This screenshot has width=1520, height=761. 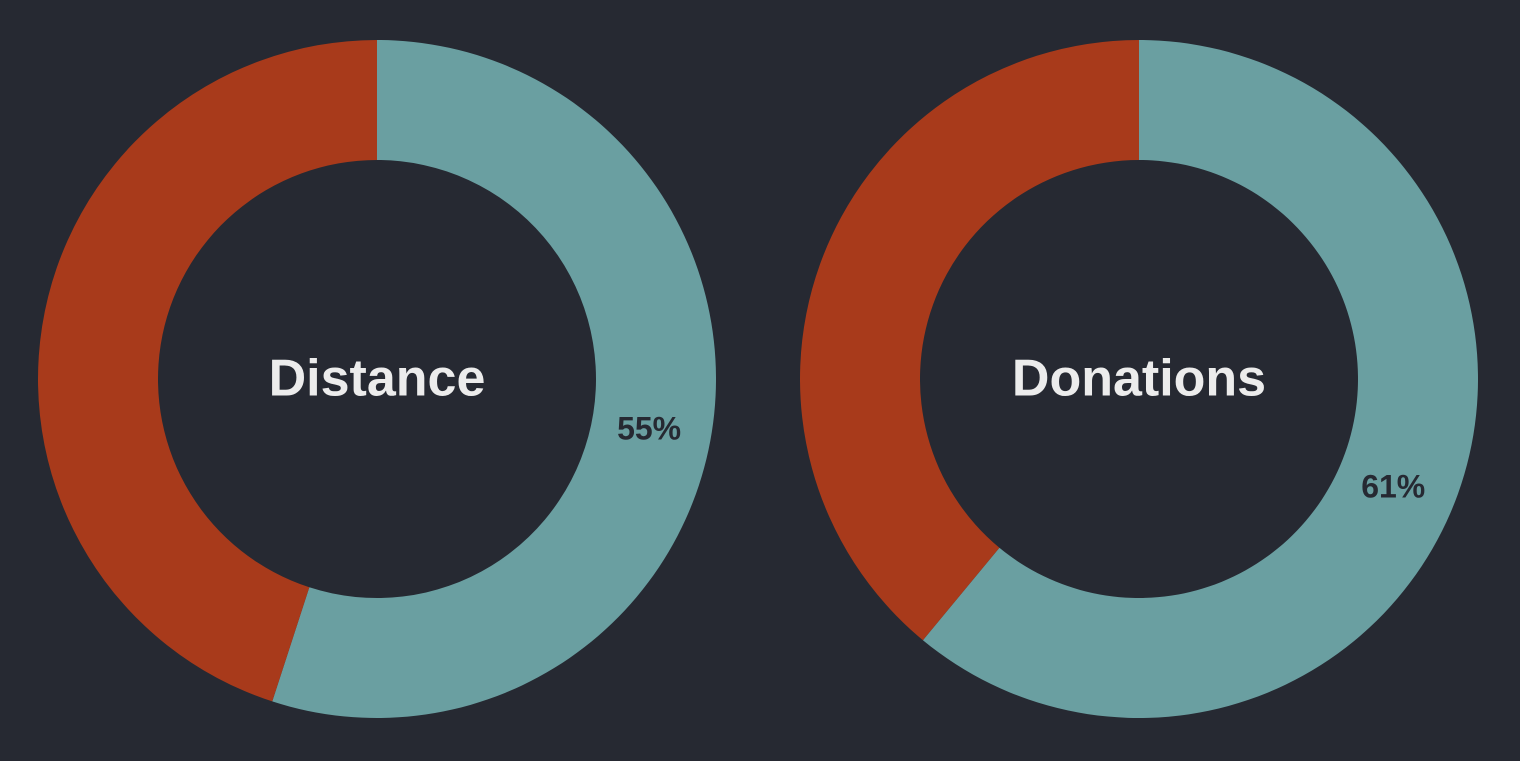 I want to click on distance-center-label: Distance, so click(x=377, y=379).